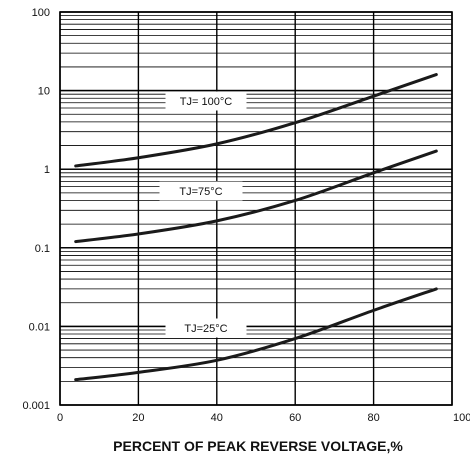  I want to click on curve-label: TJ=25°C, so click(205, 329).